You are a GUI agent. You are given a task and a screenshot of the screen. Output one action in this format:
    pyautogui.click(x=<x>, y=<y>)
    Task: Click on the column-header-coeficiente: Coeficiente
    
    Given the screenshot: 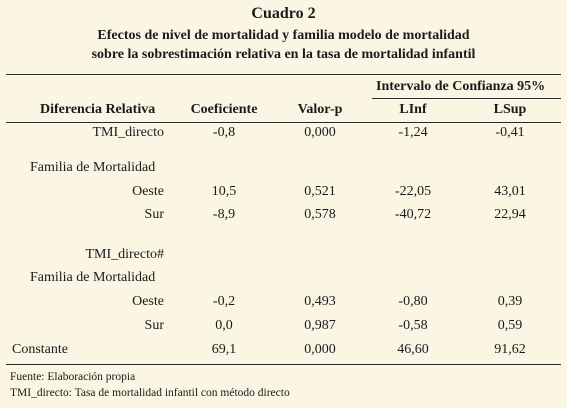 What is the action you would take?
    pyautogui.click(x=224, y=109)
    